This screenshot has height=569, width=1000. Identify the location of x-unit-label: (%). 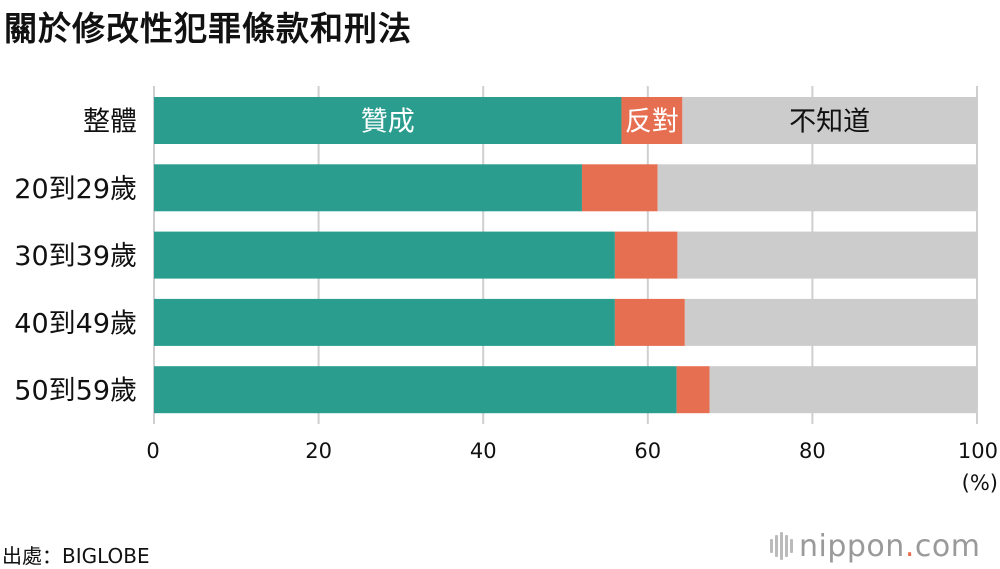
(980, 483).